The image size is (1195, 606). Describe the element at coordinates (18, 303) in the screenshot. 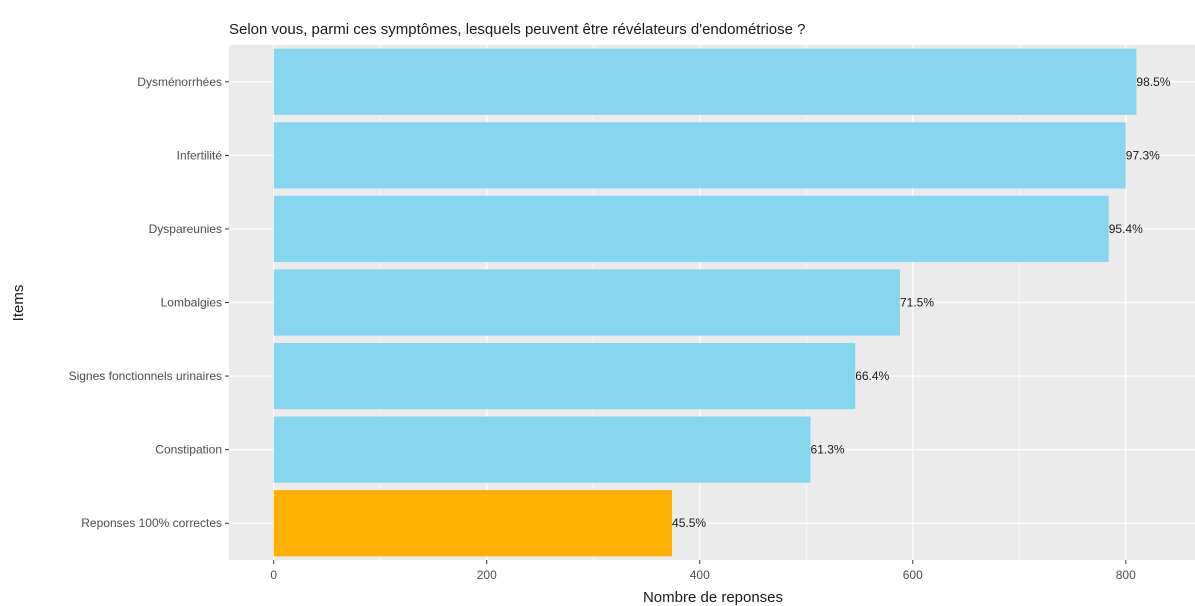

I see `y-axis-title: Items` at that location.